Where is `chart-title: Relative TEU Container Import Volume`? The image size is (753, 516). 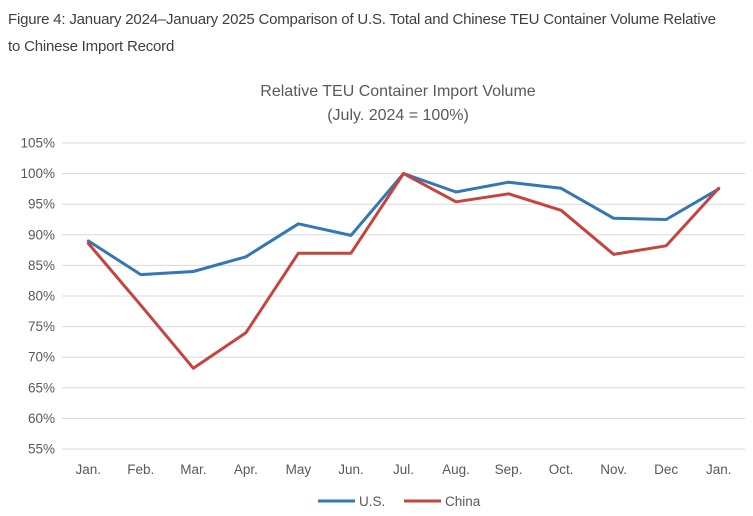 chart-title: Relative TEU Container Import Volume is located at coordinates (397, 91).